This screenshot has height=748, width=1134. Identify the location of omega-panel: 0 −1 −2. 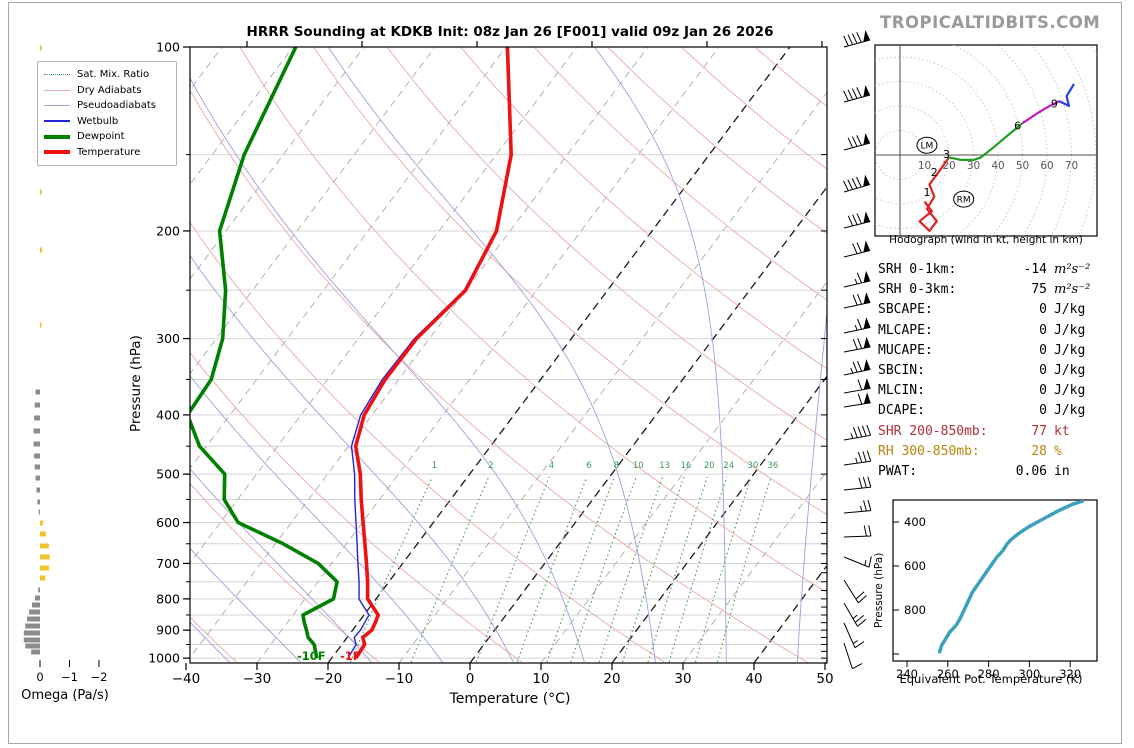
(65, 364).